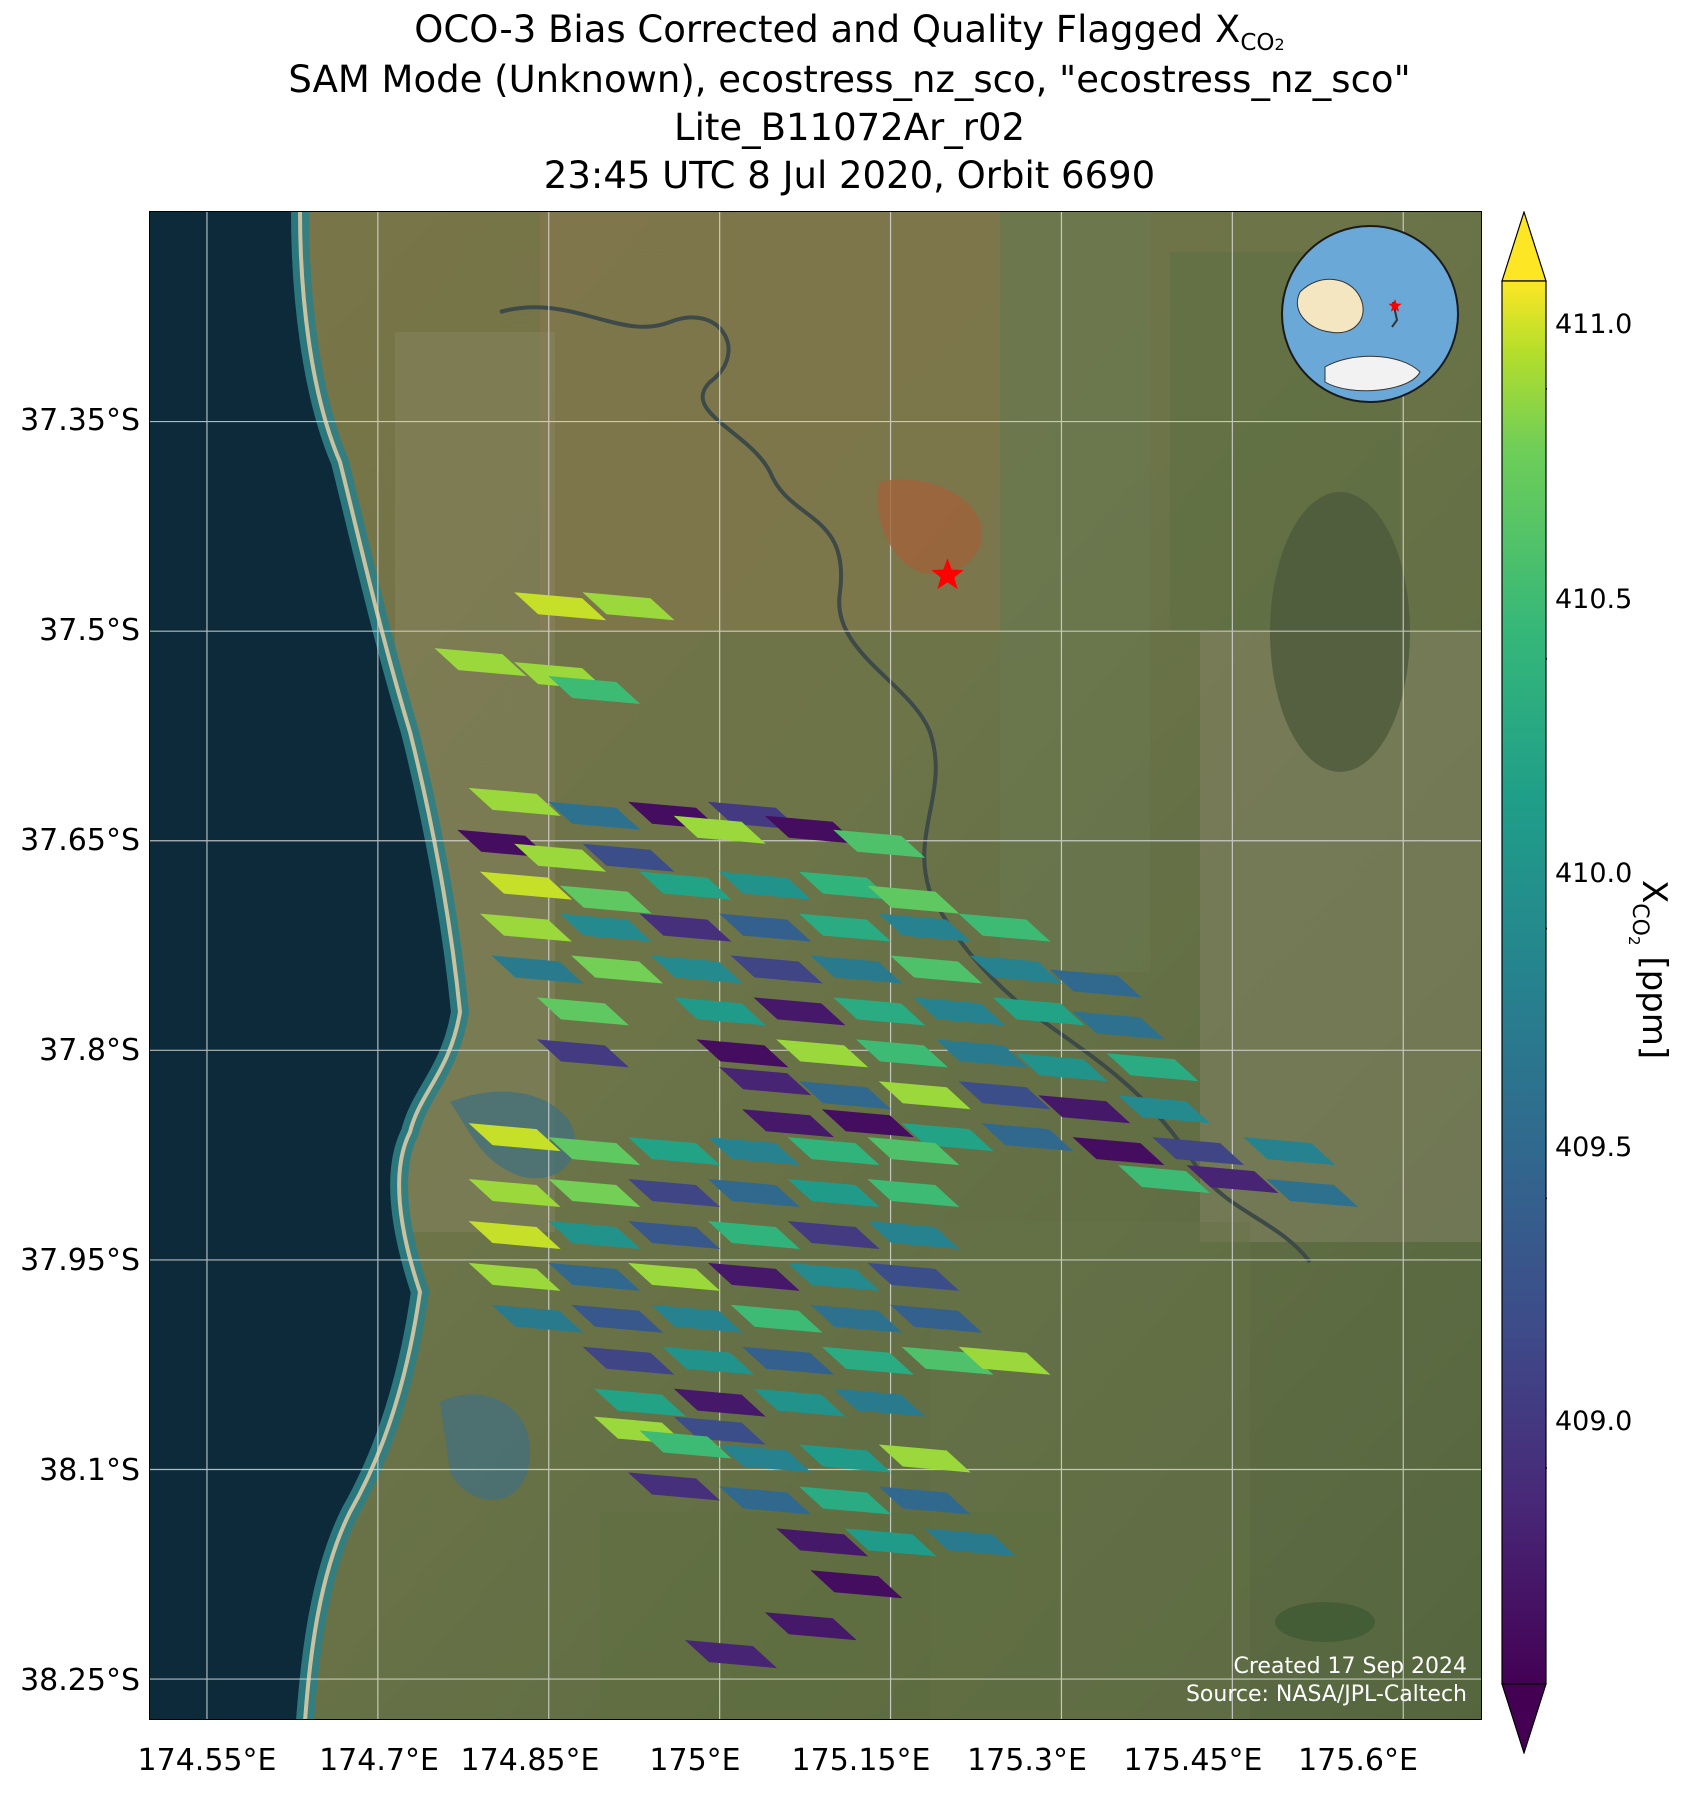 Image resolution: width=1699 pixels, height=1801 pixels. What do you see at coordinates (485, 1447) in the screenshot?
I see `harbour` at bounding box center [485, 1447].